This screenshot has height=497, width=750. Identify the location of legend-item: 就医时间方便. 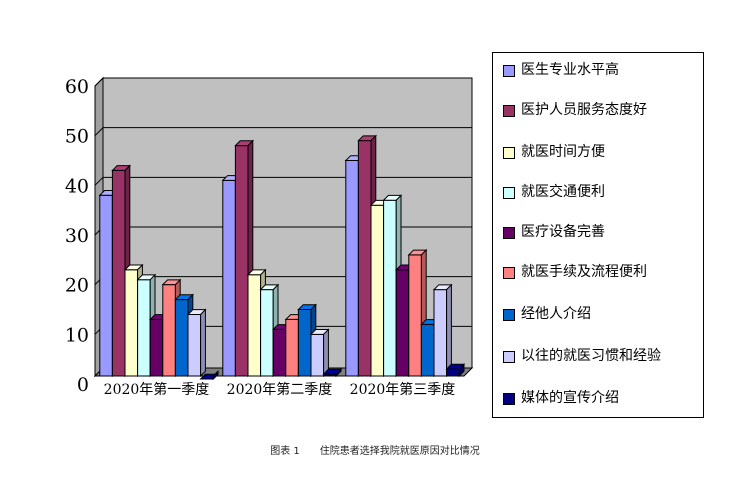
(602, 152).